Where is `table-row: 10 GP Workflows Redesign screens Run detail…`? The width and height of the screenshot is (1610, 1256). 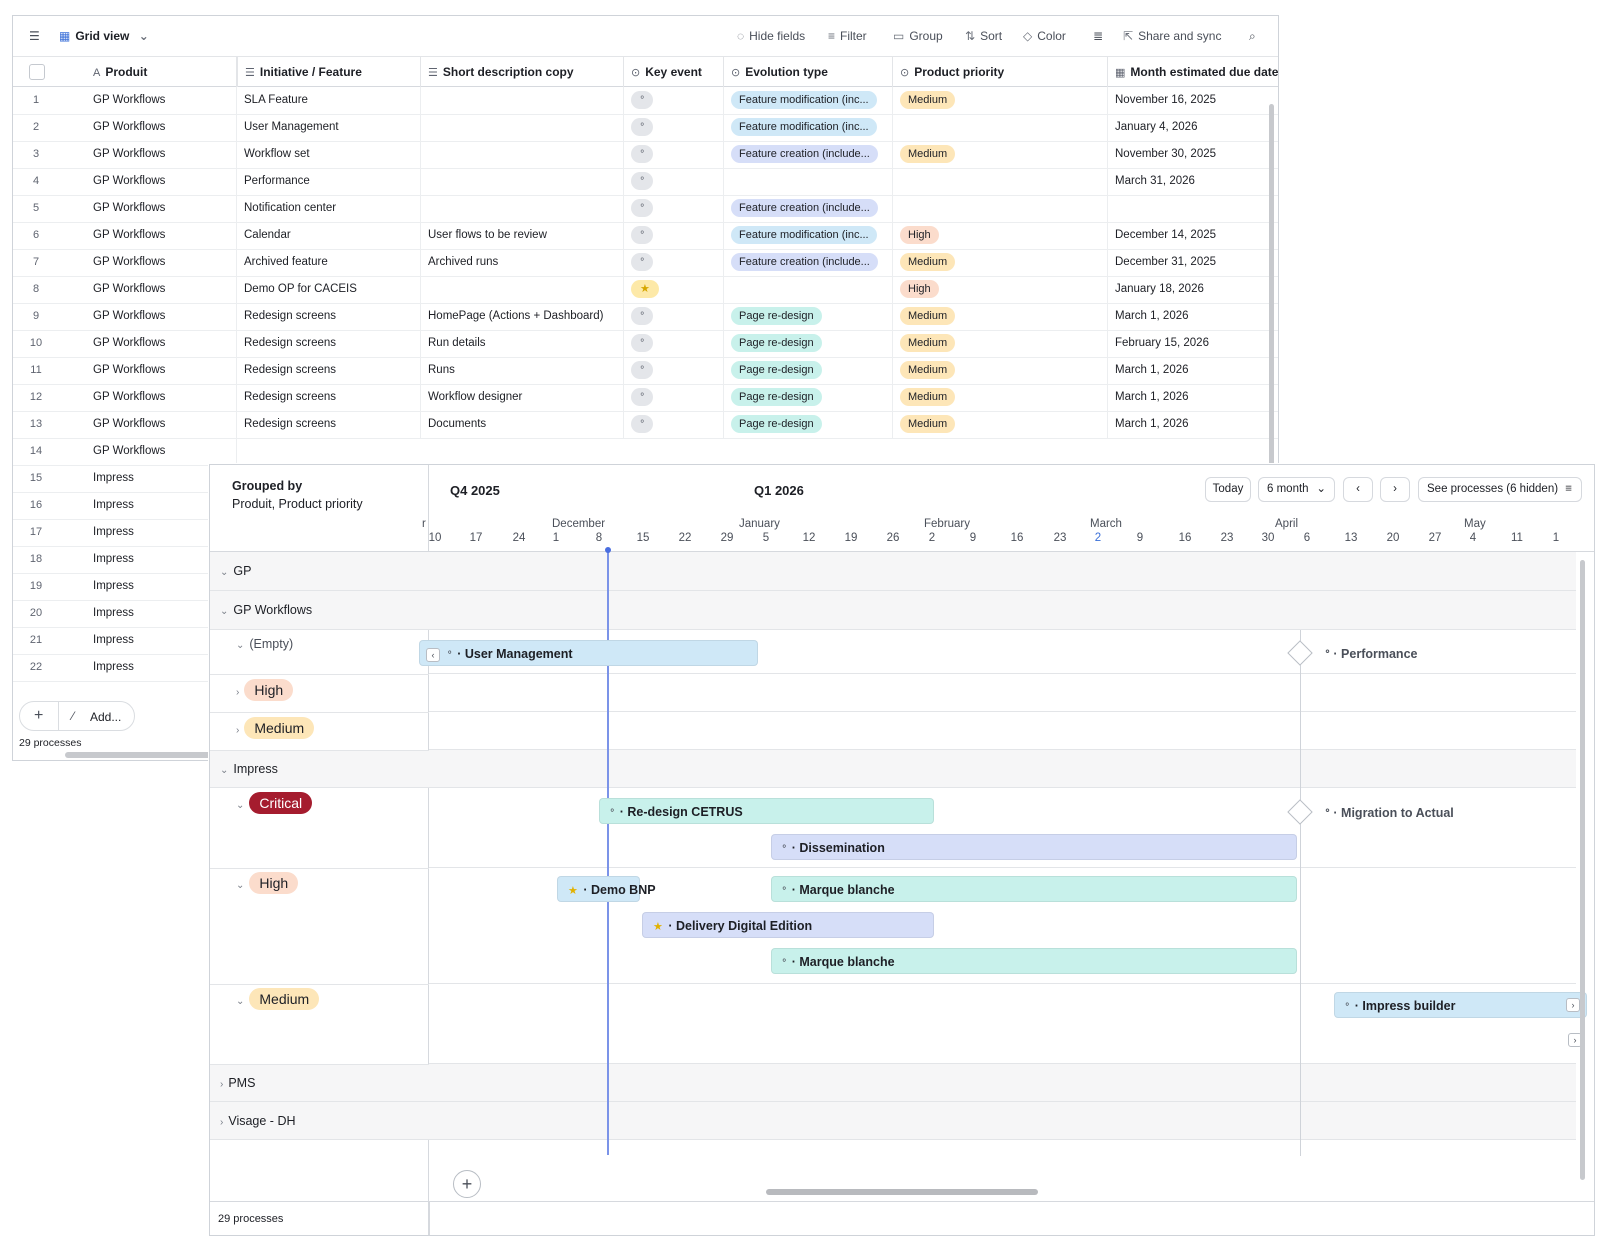 table-row: 10 GP Workflows Redesign screens Run detail… is located at coordinates (645, 344).